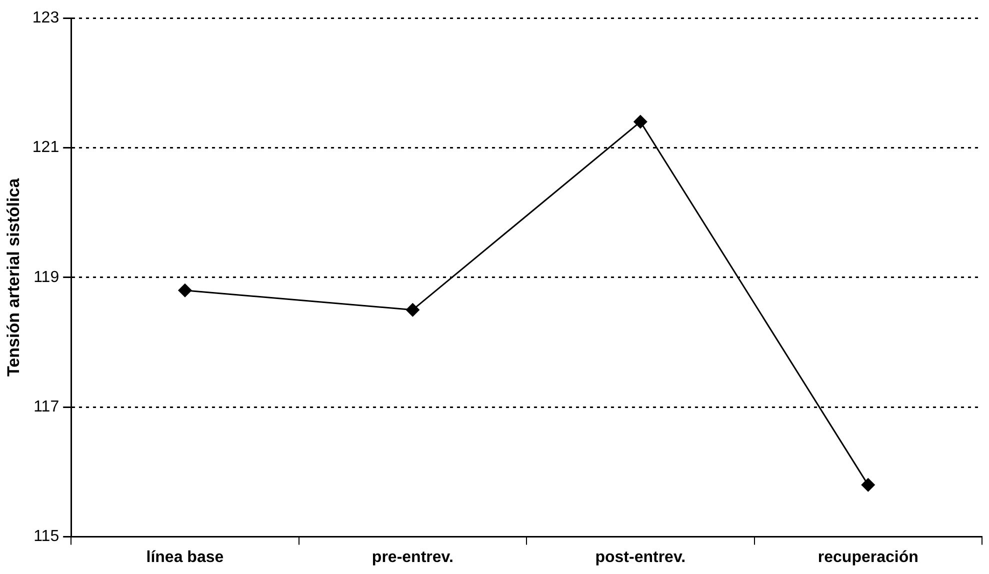 The width and height of the screenshot is (989, 574). I want to click on x-tick-label: pre-entrev., so click(413, 557).